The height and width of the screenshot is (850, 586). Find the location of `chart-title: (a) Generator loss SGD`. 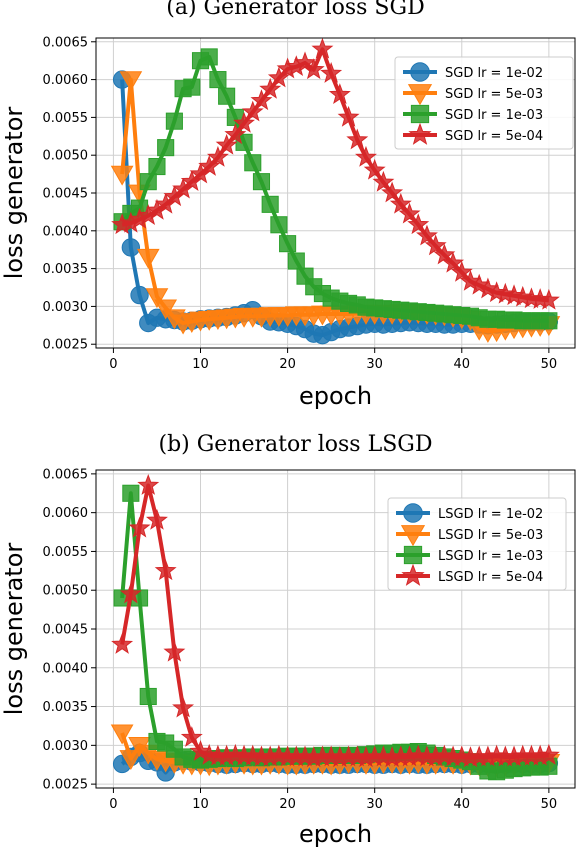

chart-title: (a) Generator loss SGD is located at coordinates (295, 10).